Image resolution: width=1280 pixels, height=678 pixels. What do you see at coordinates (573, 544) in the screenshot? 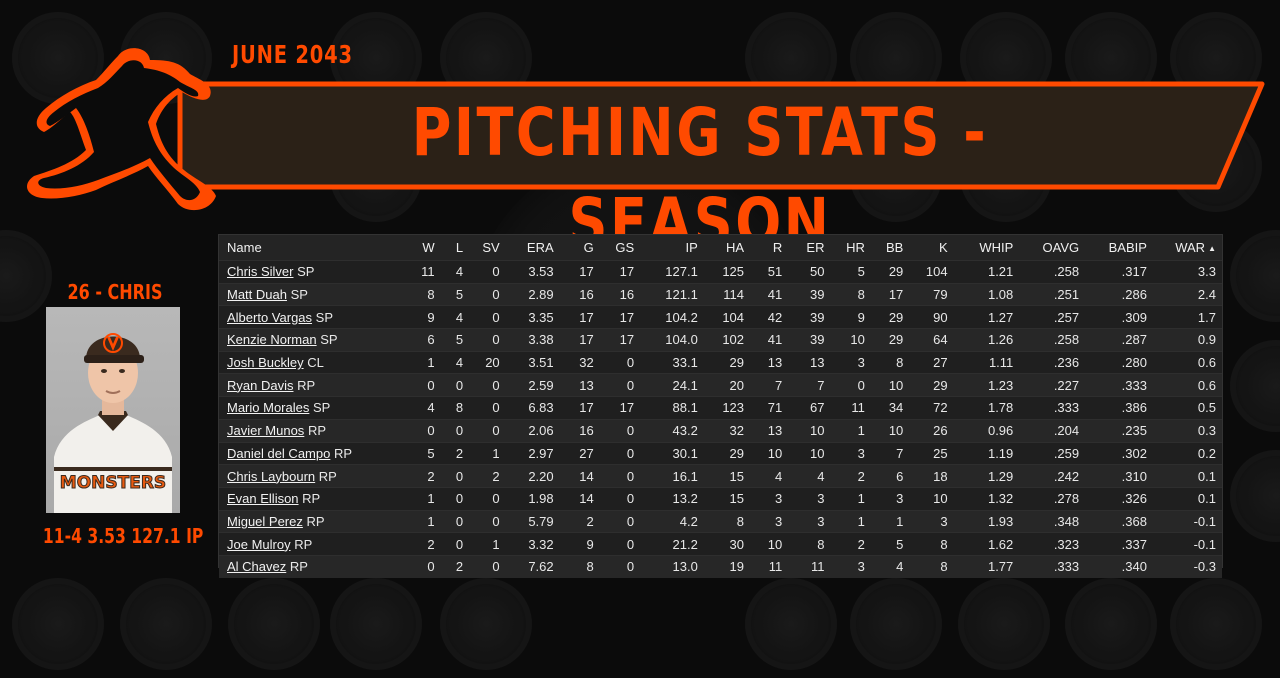
I see `stat-cell-g: 9` at bounding box center [573, 544].